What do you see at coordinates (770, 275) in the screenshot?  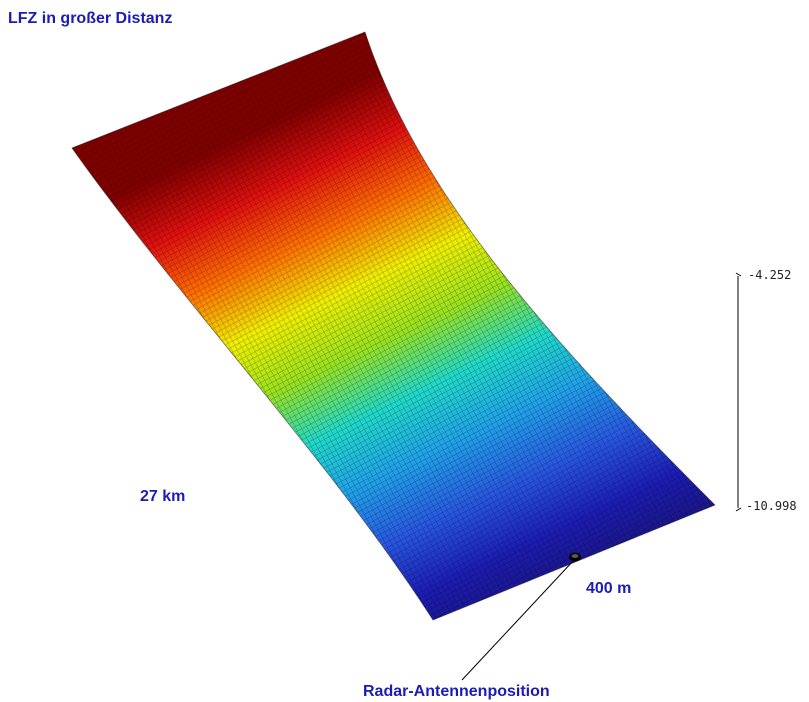 I see `colorbar-tick-max: -4.252` at bounding box center [770, 275].